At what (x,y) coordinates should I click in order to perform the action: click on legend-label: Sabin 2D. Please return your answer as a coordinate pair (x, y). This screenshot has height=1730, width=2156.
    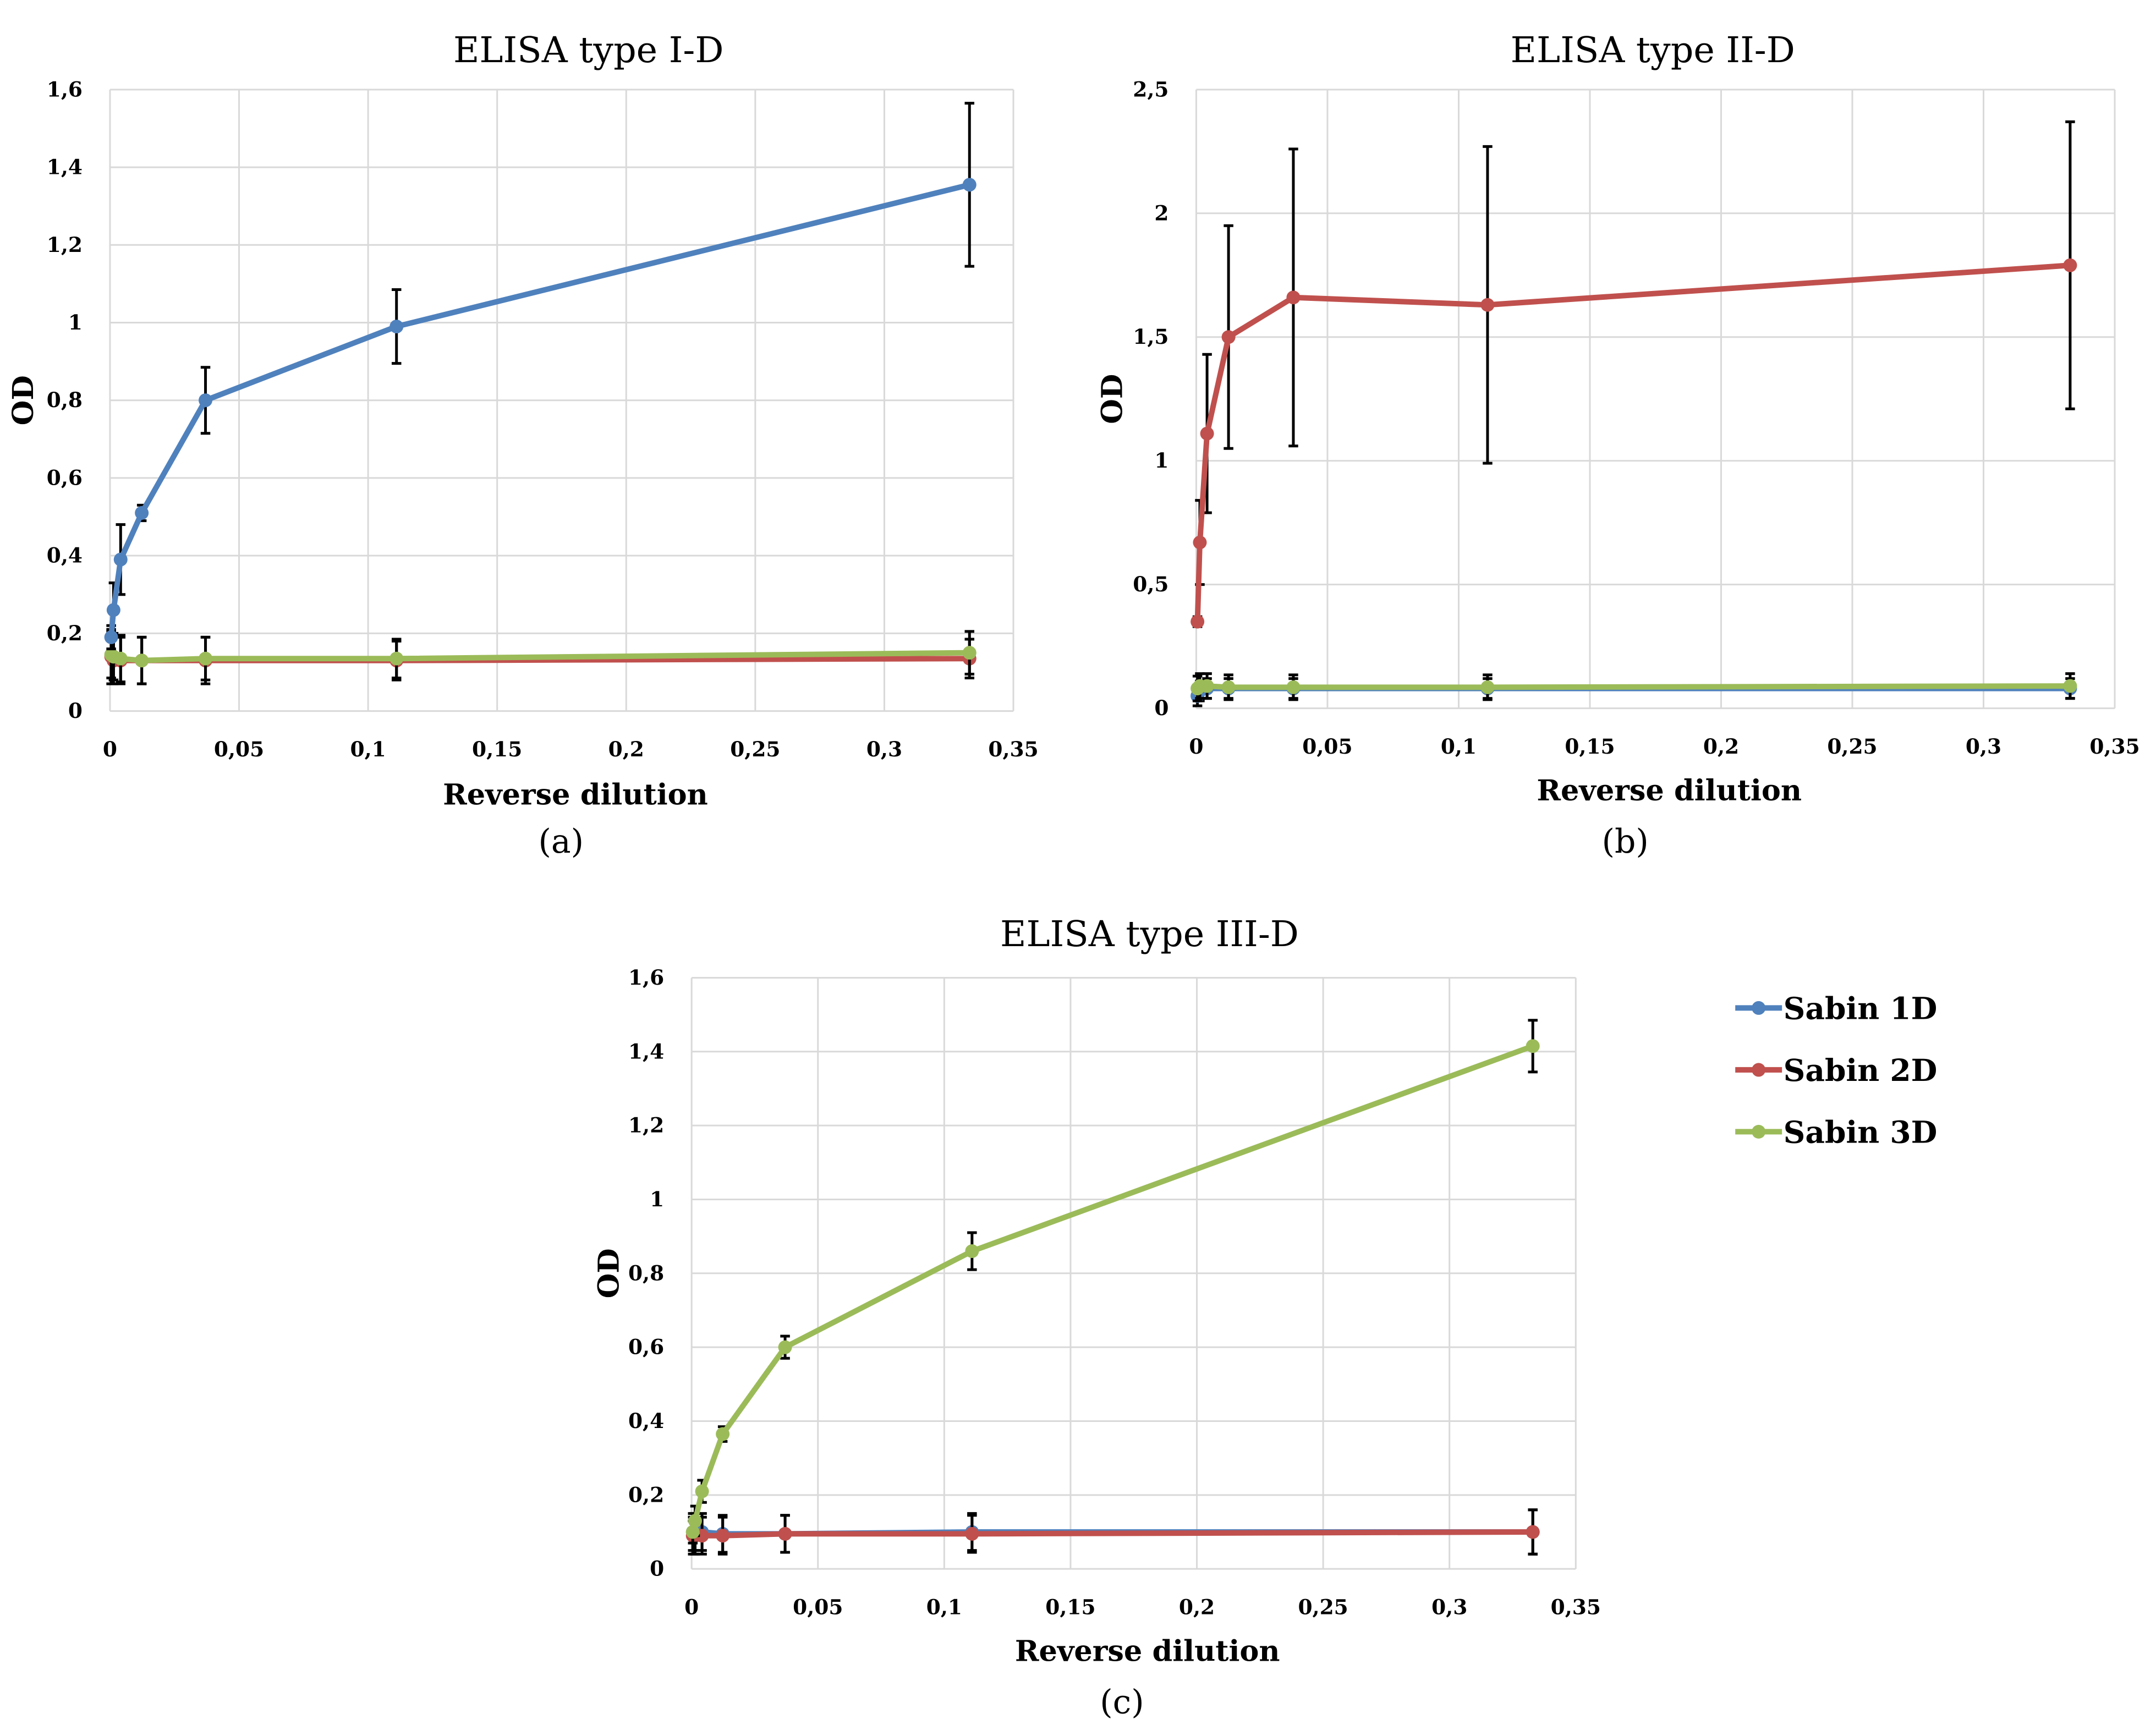
    Looking at the image, I should click on (1861, 1070).